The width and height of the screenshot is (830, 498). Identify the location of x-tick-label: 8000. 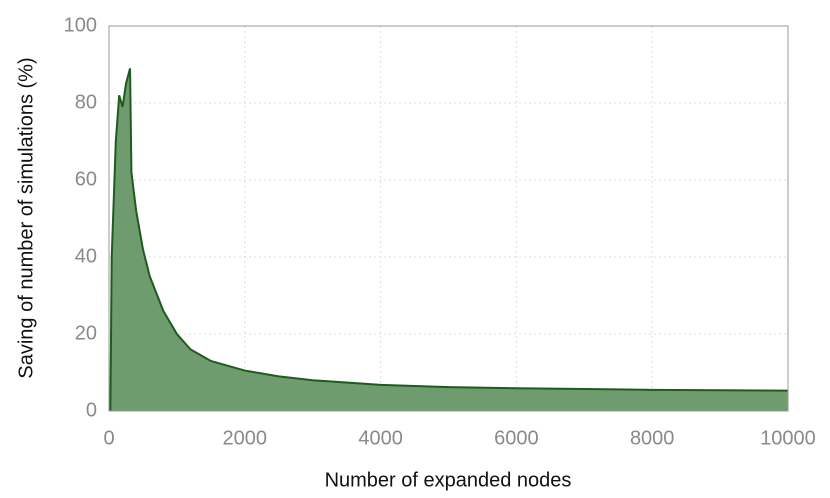
(652, 438).